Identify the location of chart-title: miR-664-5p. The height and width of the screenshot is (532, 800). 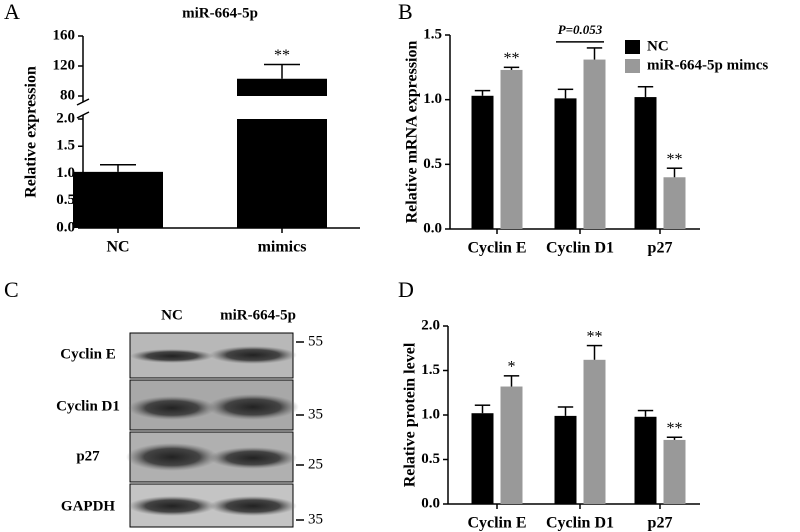
(220, 13).